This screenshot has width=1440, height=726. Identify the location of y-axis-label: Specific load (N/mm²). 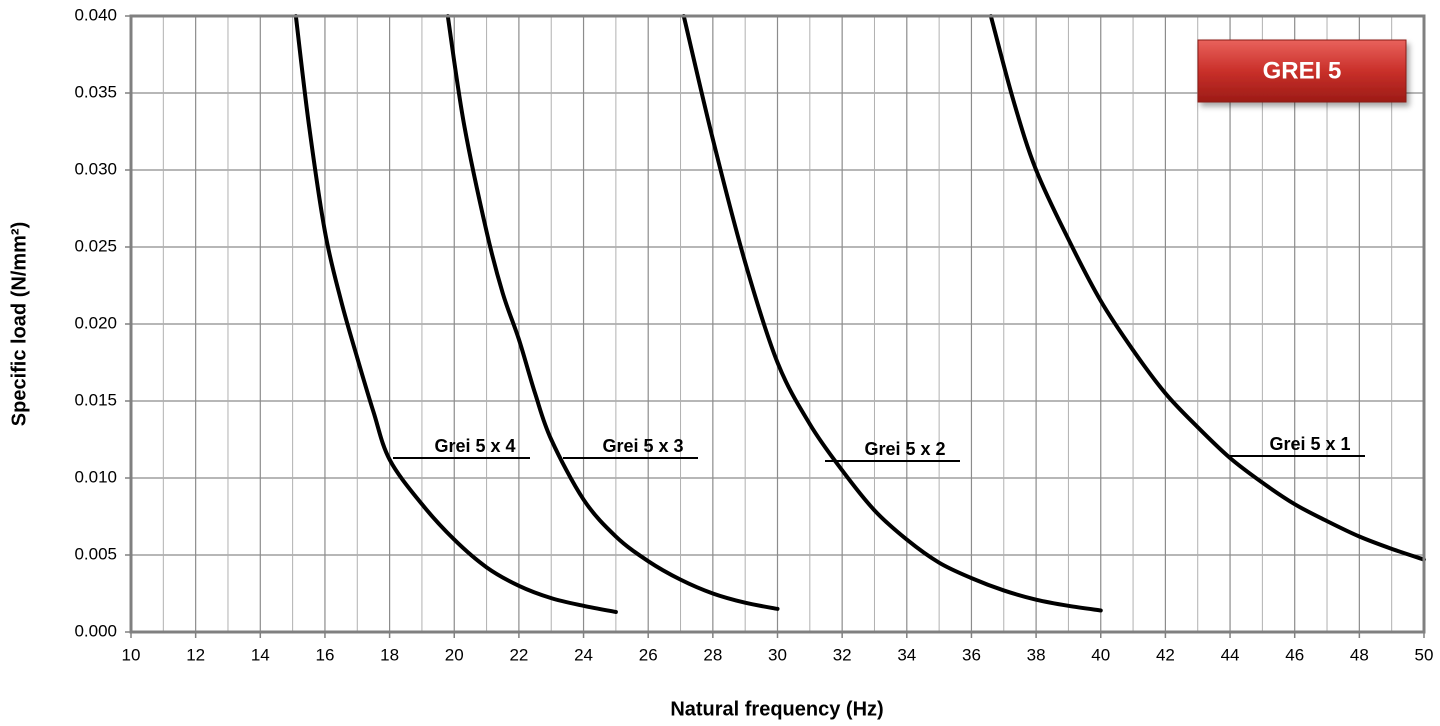
(19, 324).